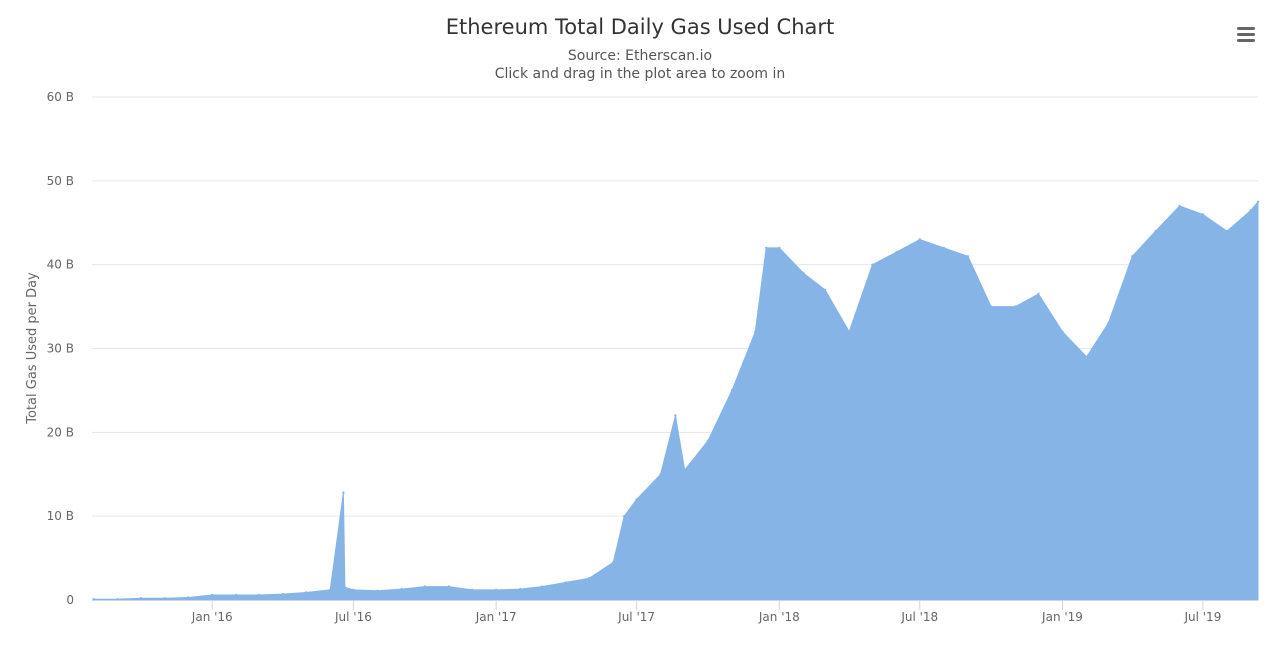  Describe the element at coordinates (60, 432) in the screenshot. I see `y-tick-label: 20 B` at that location.